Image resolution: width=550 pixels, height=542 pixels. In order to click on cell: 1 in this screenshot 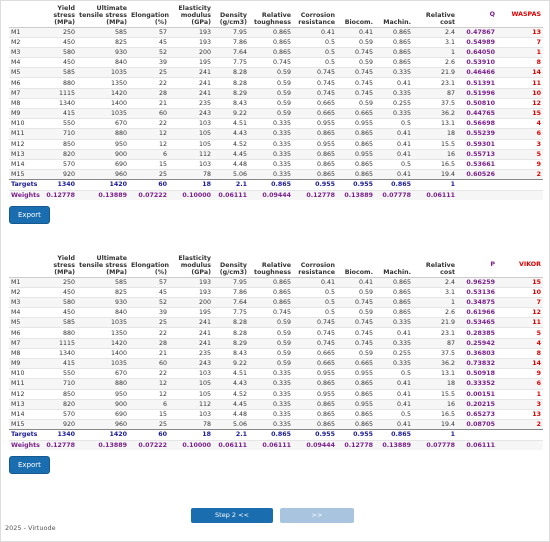, I will do `click(435, 52)`.